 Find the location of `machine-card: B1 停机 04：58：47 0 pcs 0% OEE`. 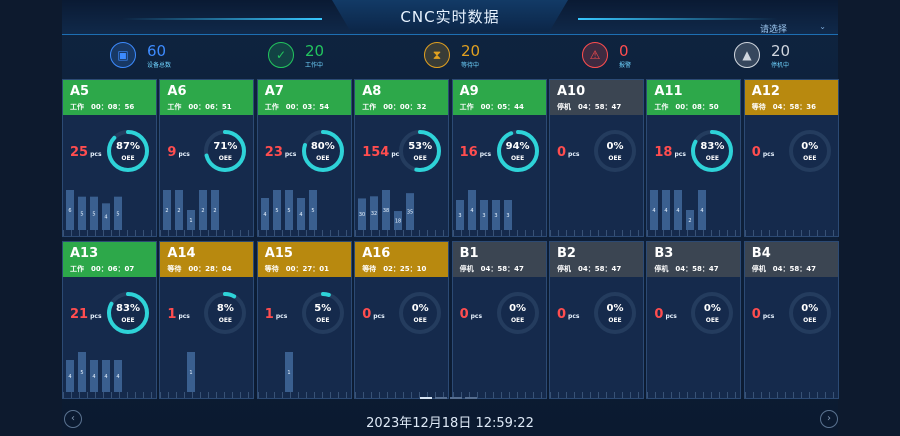

machine-card: B1 停机 04：58：47 0 pcs 0% OEE is located at coordinates (499, 320).